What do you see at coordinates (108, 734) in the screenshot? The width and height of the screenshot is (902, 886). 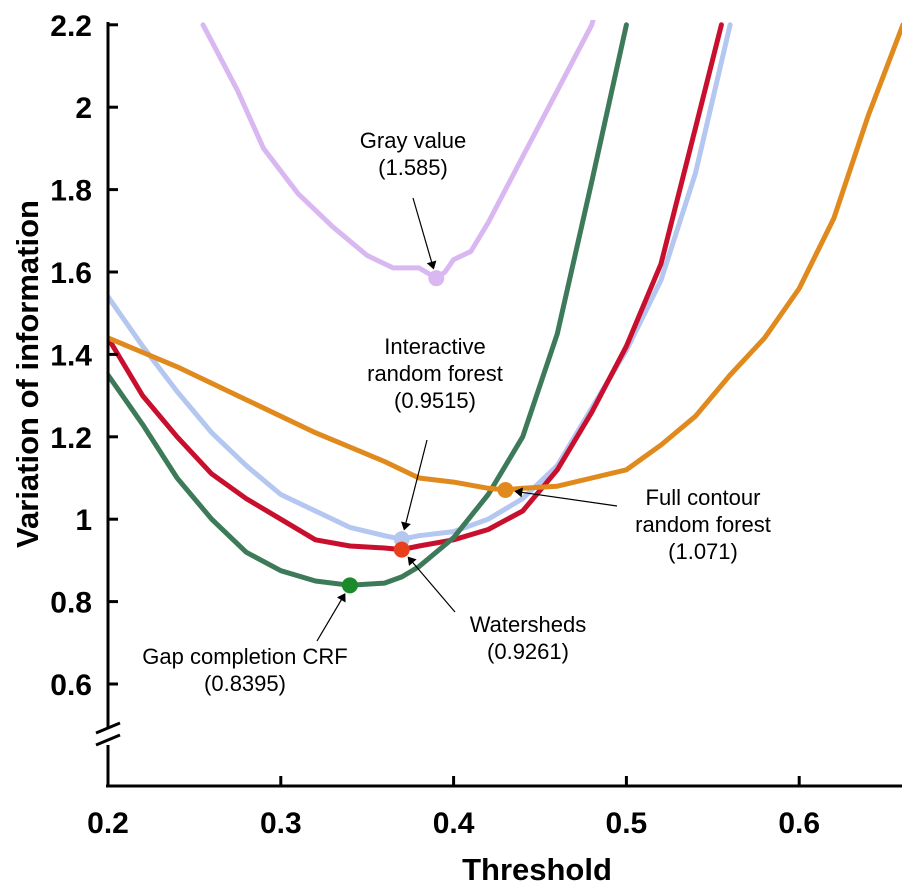 I see `axis-break-icon` at bounding box center [108, 734].